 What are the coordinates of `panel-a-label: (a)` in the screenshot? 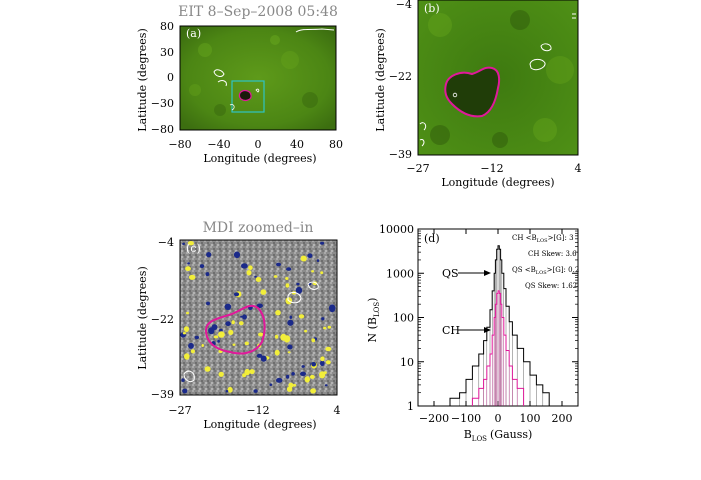 It's located at (193, 33).